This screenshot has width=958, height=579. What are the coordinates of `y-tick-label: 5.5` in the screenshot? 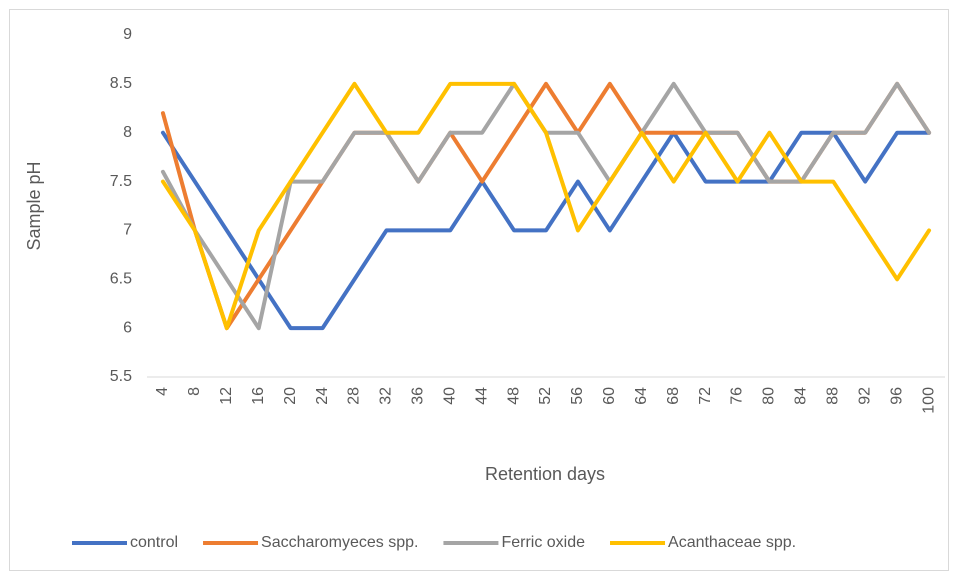 It's located at (121, 376).